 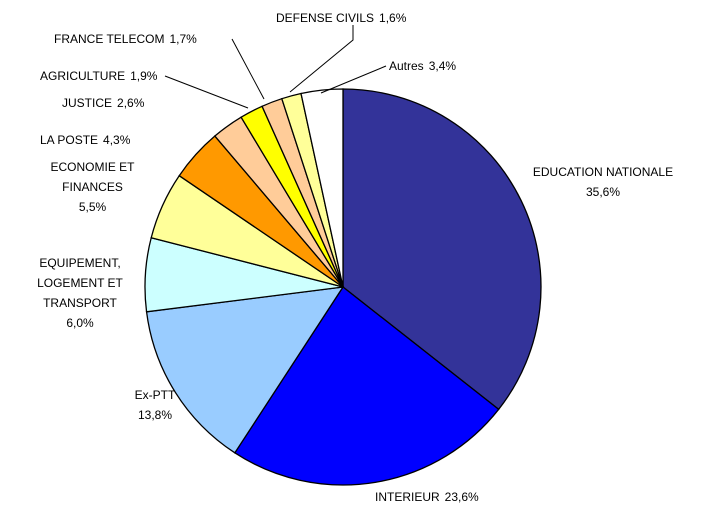 I want to click on category-label: INTERIEUR, so click(x=407, y=497).